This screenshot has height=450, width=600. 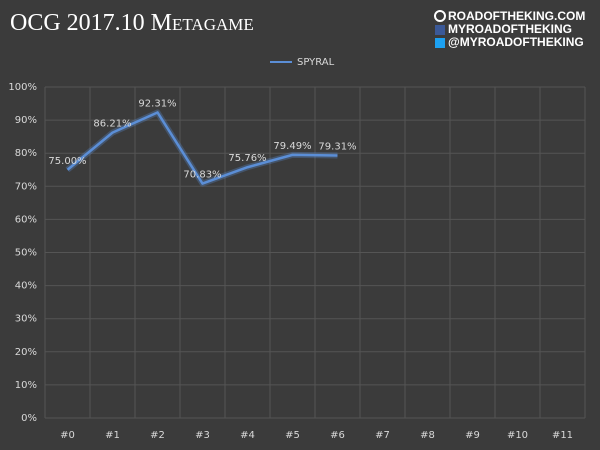 I want to click on y-tick-label: 10%, so click(x=26, y=385).